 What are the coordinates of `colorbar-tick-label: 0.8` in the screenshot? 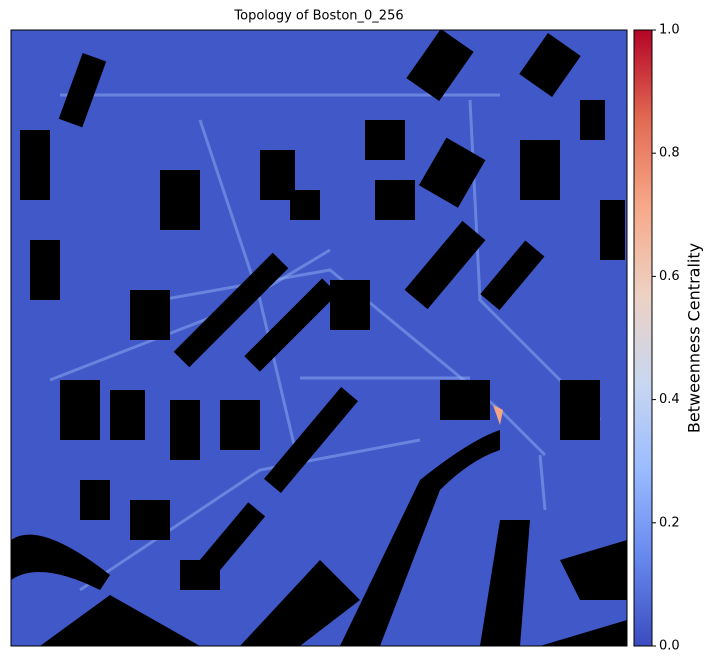 It's located at (669, 153).